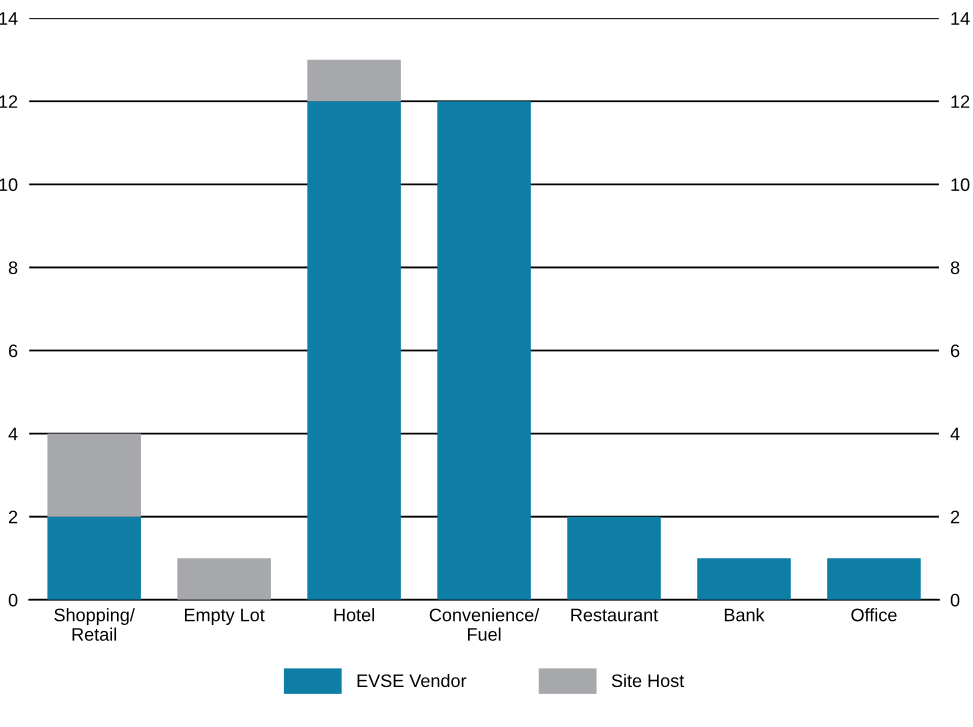  What do you see at coordinates (960, 18) in the screenshot?
I see `y2-tick-label: 14` at bounding box center [960, 18].